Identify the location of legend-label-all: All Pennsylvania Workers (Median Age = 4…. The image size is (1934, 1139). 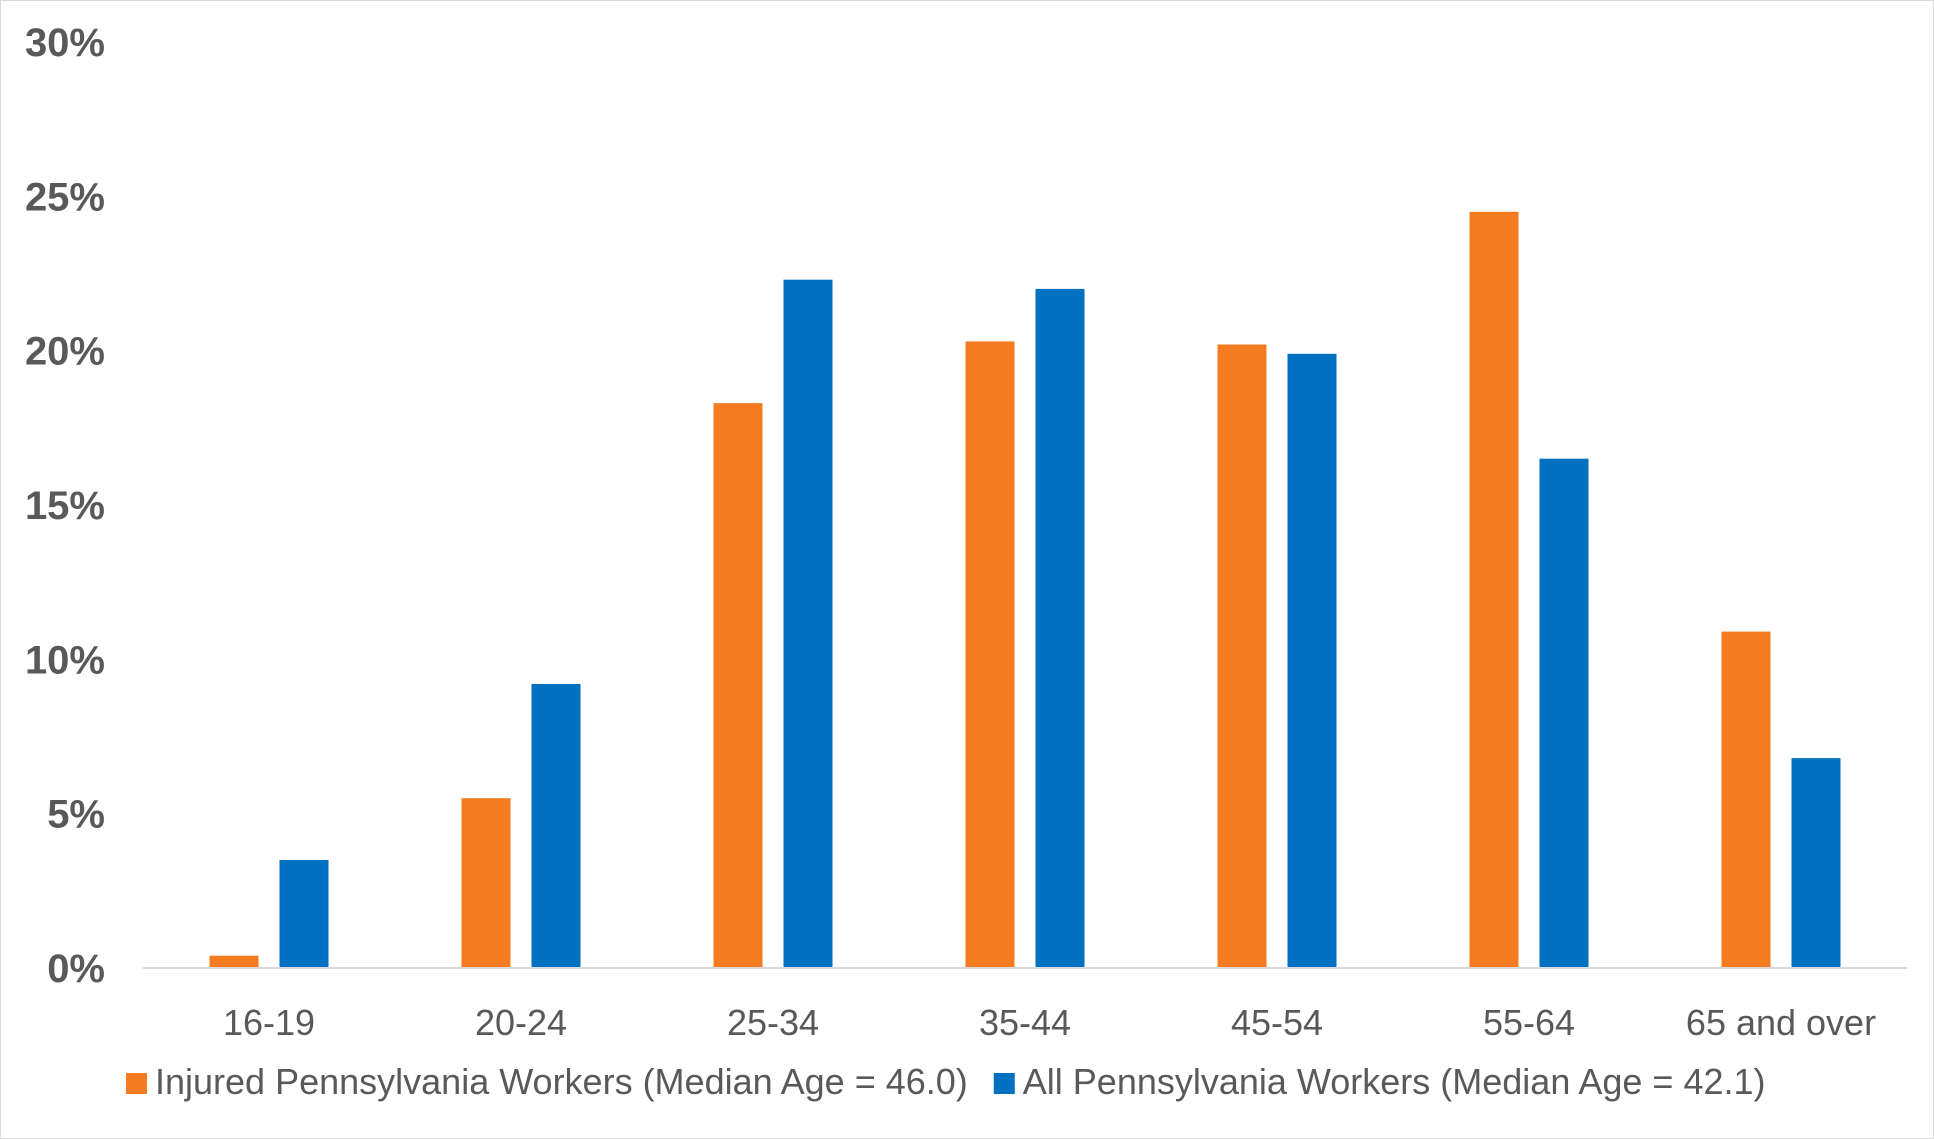
(1394, 1081).